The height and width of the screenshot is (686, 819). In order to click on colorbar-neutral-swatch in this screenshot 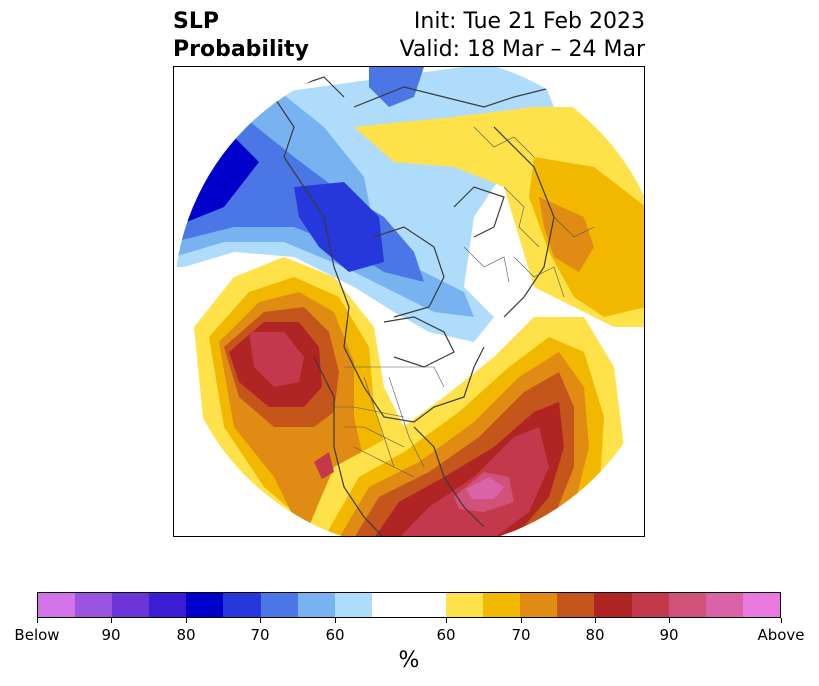, I will do `click(409, 605)`.